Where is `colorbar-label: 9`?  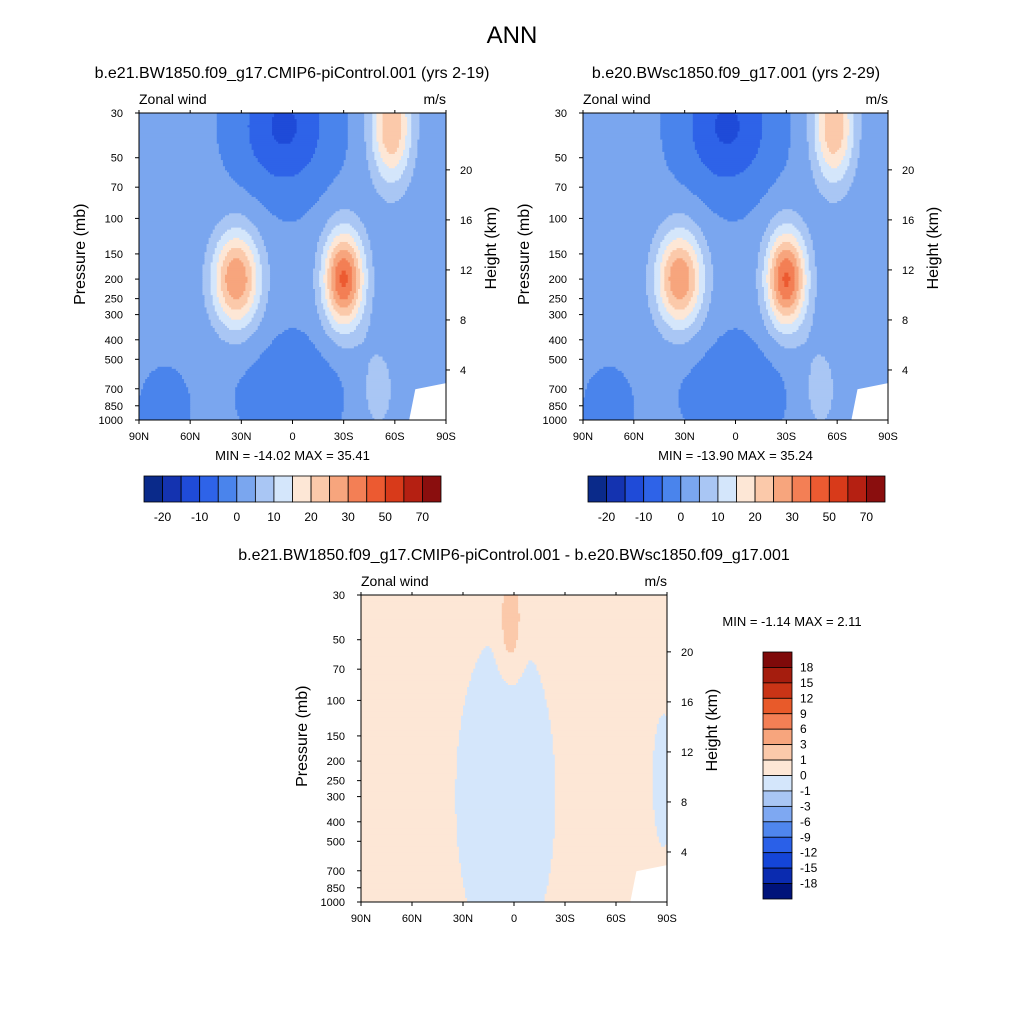 colorbar-label: 9 is located at coordinates (803, 714).